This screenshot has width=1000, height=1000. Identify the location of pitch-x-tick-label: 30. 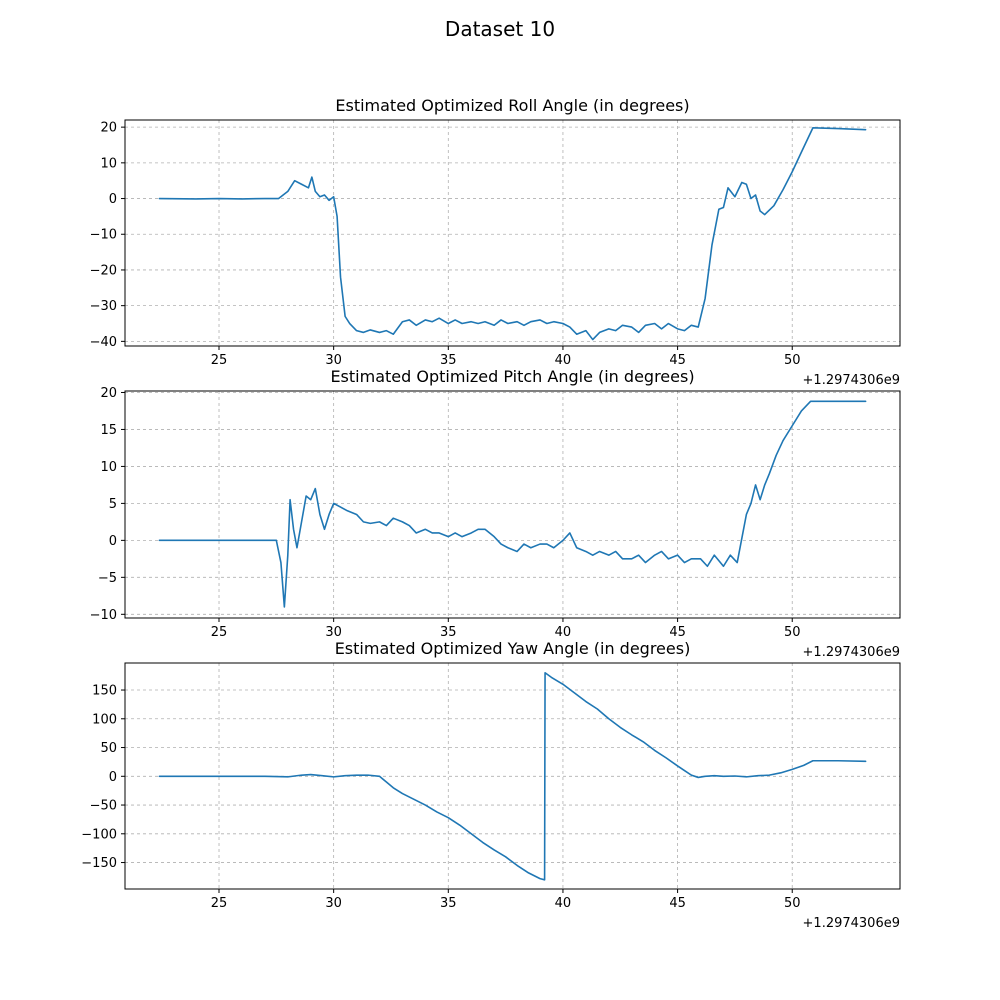
(333, 632).